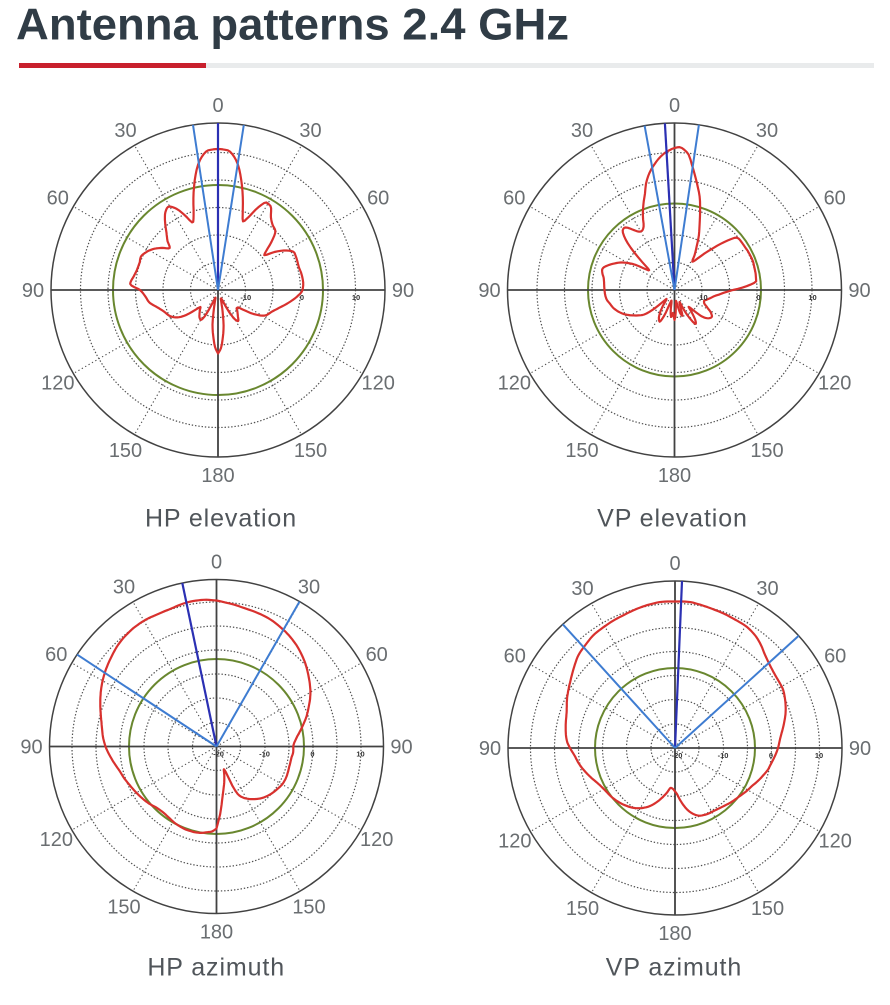 The image size is (890, 1005). What do you see at coordinates (292, 24) in the screenshot?
I see `svg-text: Antenna patterns 2.4 GHz` at bounding box center [292, 24].